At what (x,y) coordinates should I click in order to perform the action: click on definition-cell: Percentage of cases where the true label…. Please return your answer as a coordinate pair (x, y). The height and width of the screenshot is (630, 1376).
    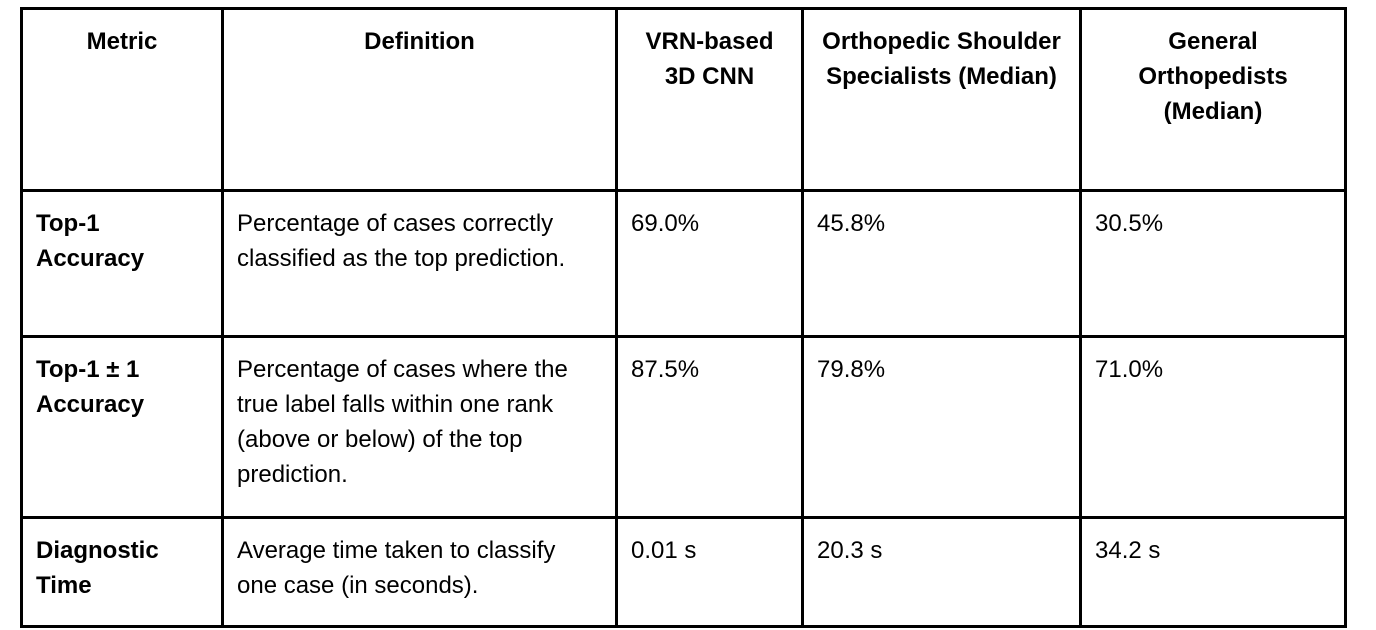
    Looking at the image, I should click on (419, 427).